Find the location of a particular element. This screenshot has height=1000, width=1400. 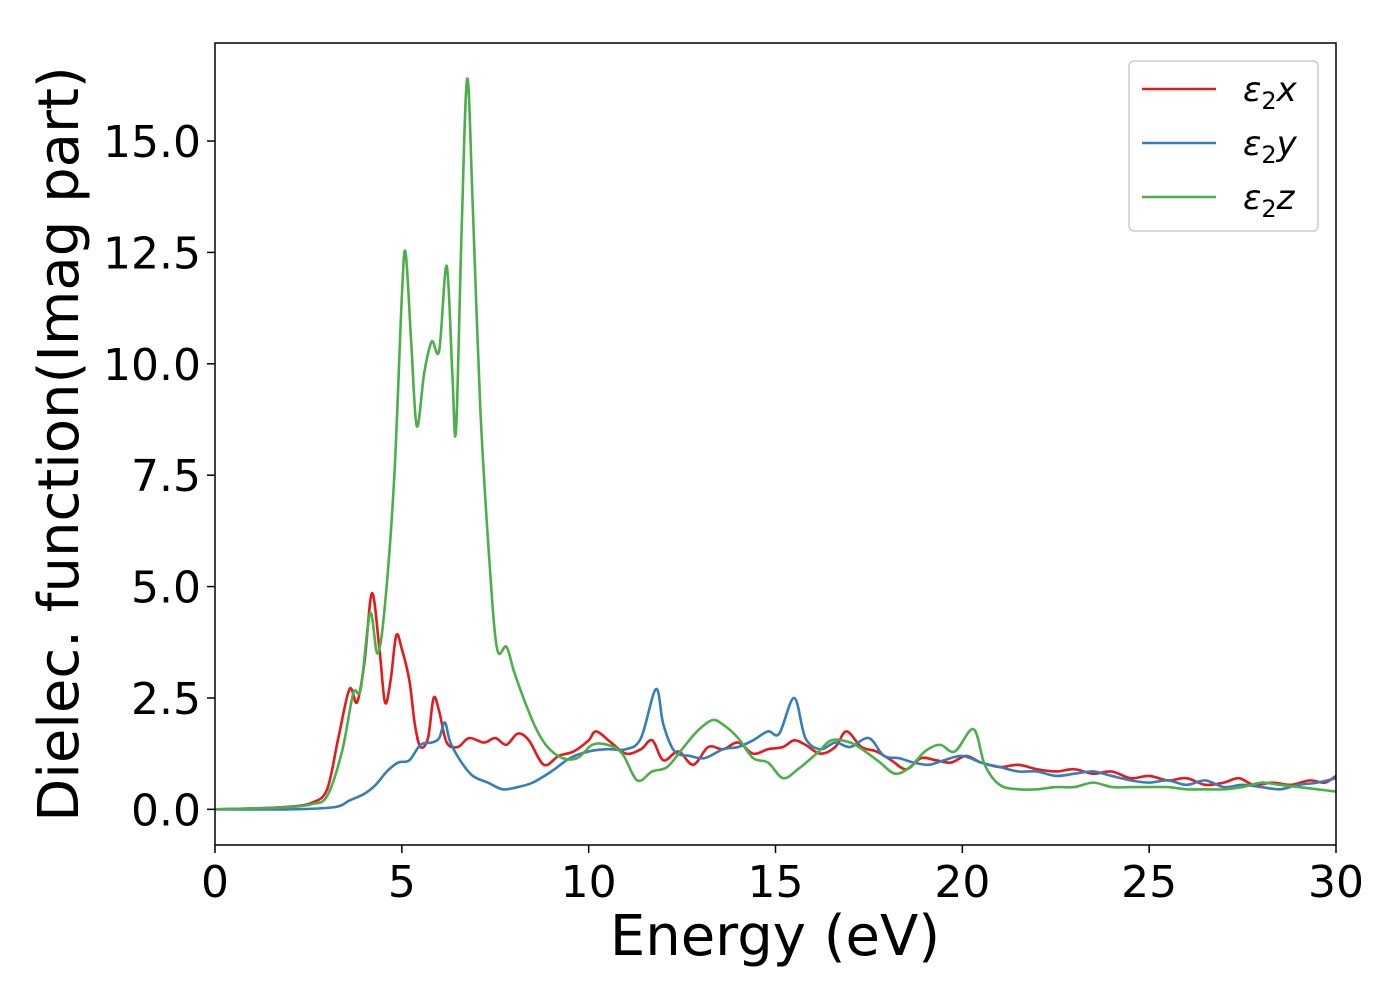

x-tick-label: 10 is located at coordinates (589, 882).